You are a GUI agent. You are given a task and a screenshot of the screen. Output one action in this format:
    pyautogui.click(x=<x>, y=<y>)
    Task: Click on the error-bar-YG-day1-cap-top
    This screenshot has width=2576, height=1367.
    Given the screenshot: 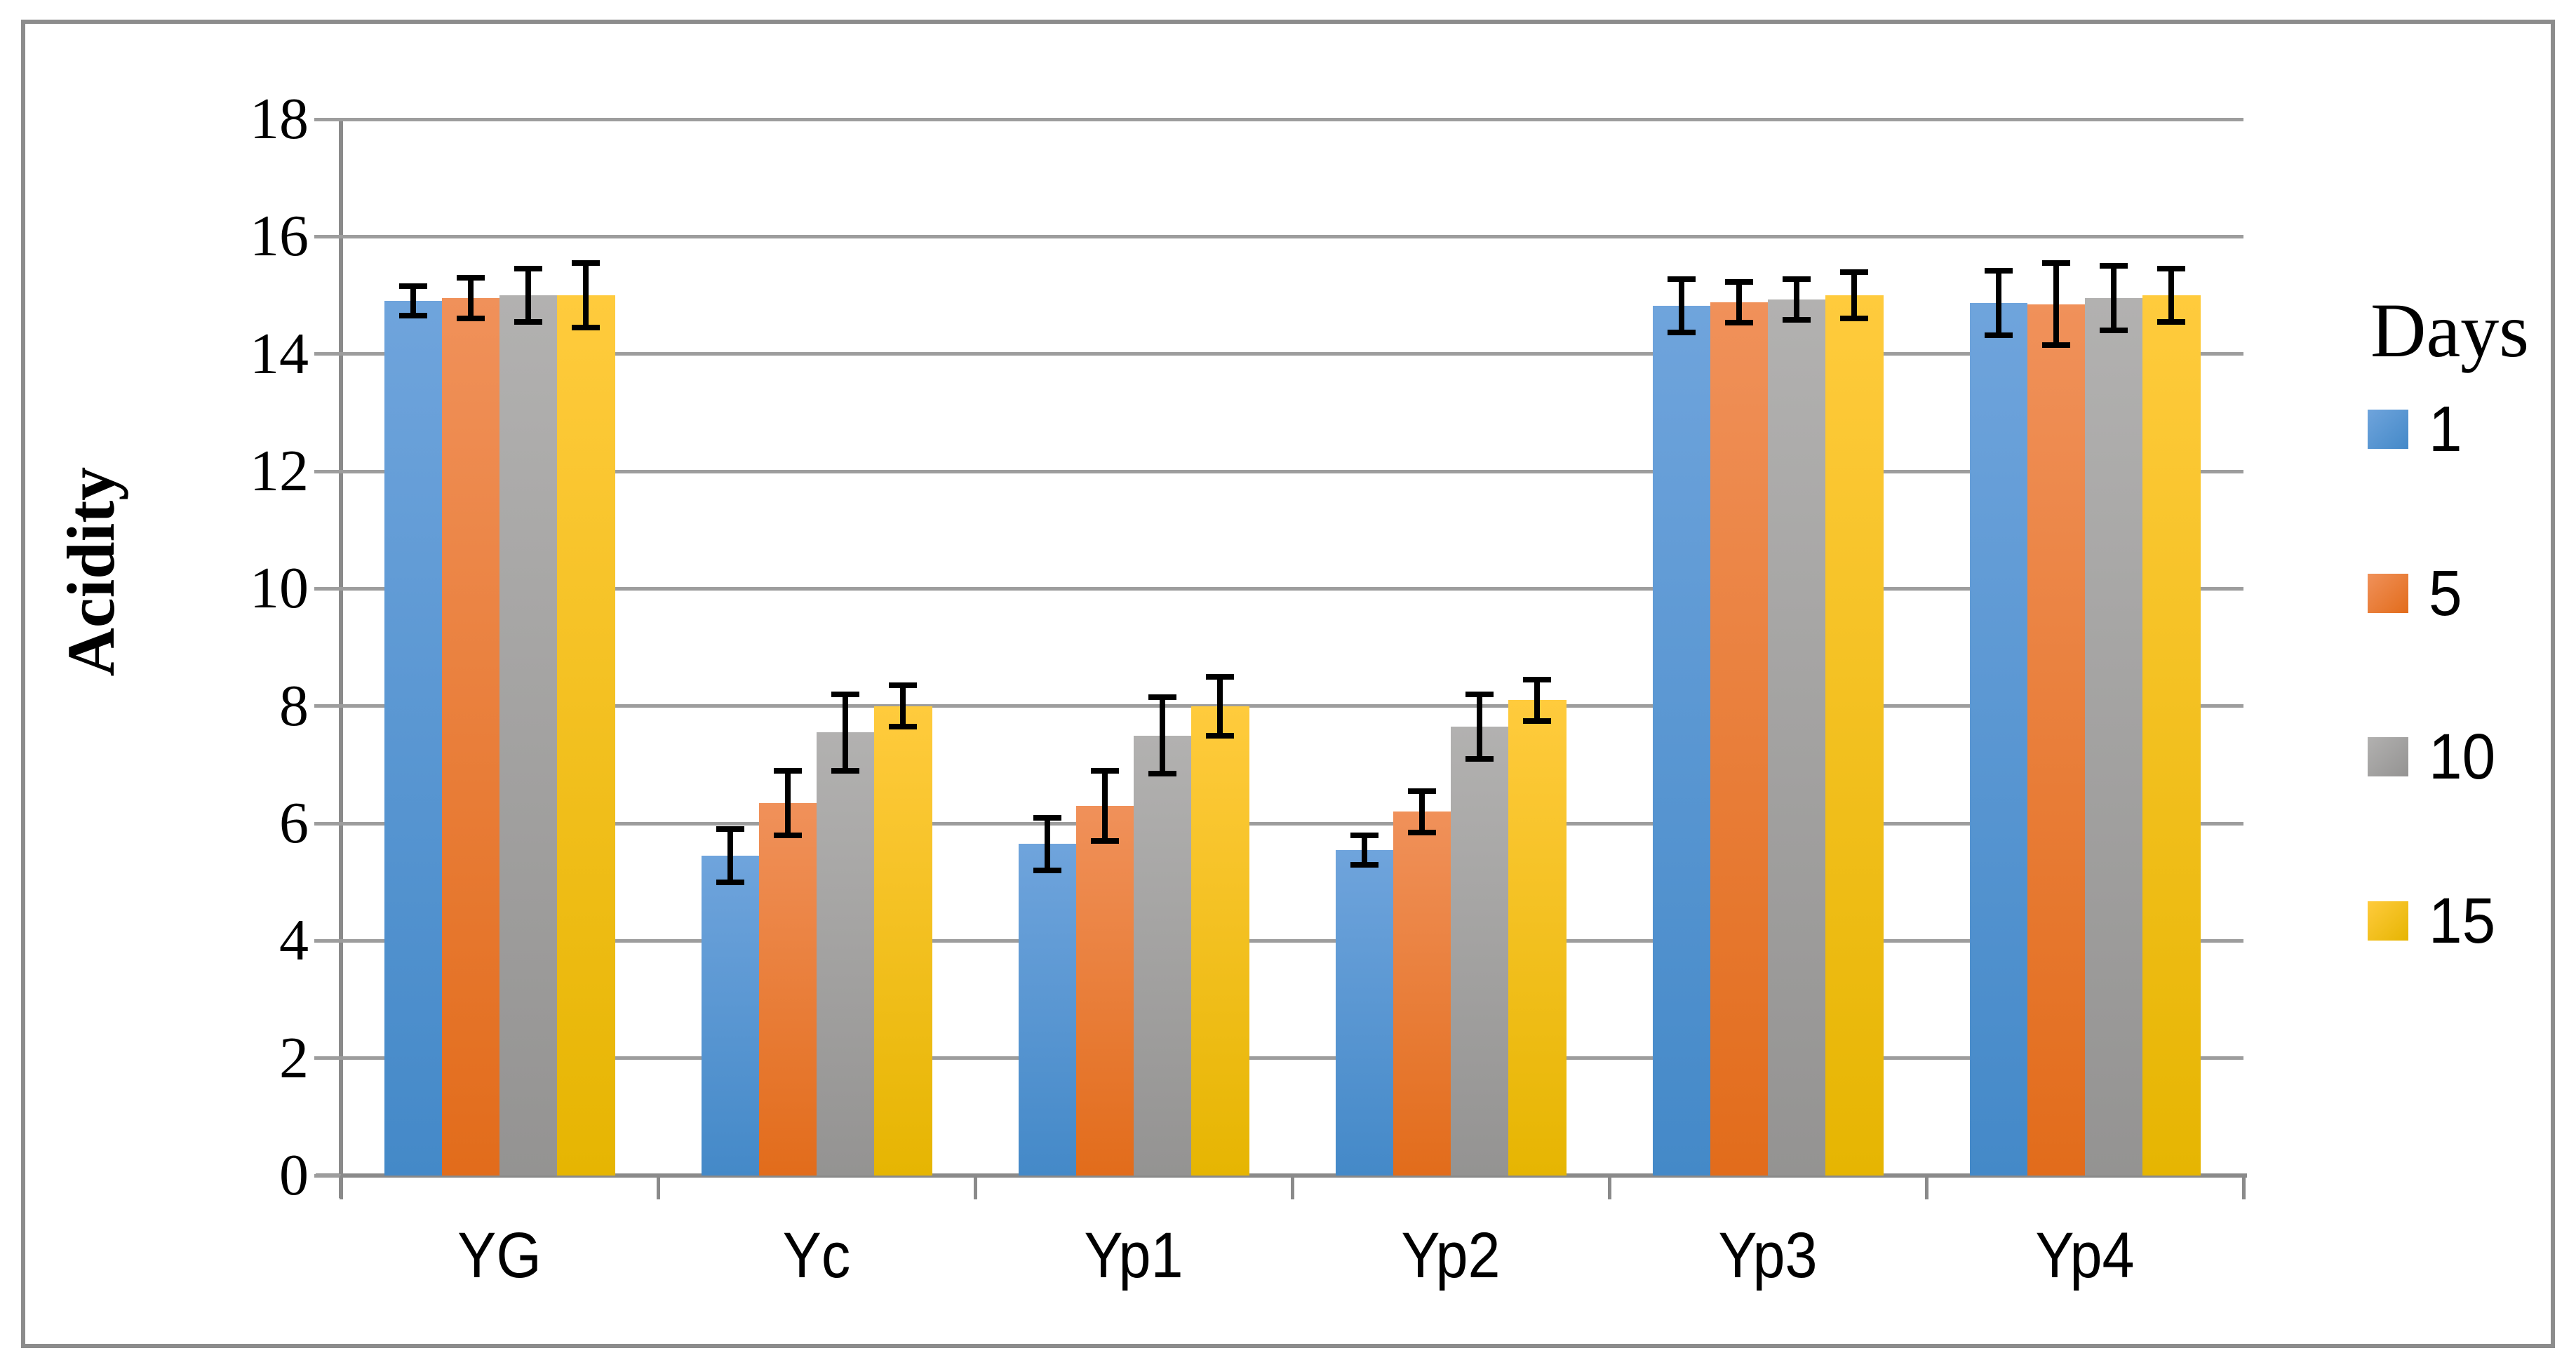 What is the action you would take?
    pyautogui.click(x=412, y=286)
    